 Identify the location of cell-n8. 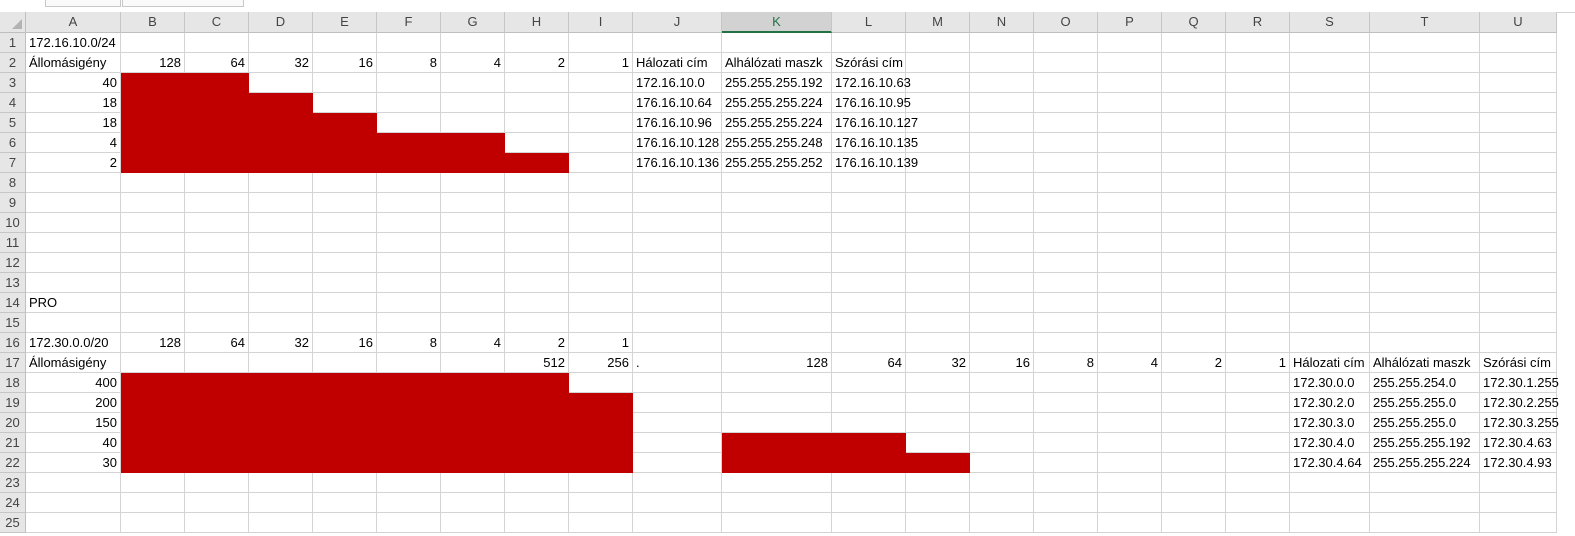
(1002, 183).